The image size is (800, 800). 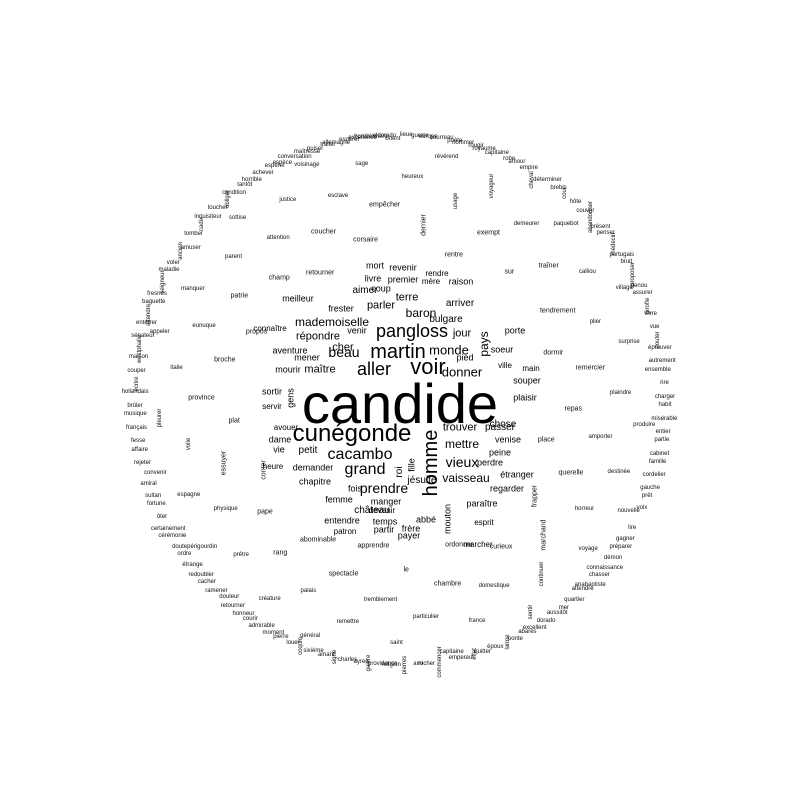 I want to click on word-minor: obliger, so click(x=227, y=198).